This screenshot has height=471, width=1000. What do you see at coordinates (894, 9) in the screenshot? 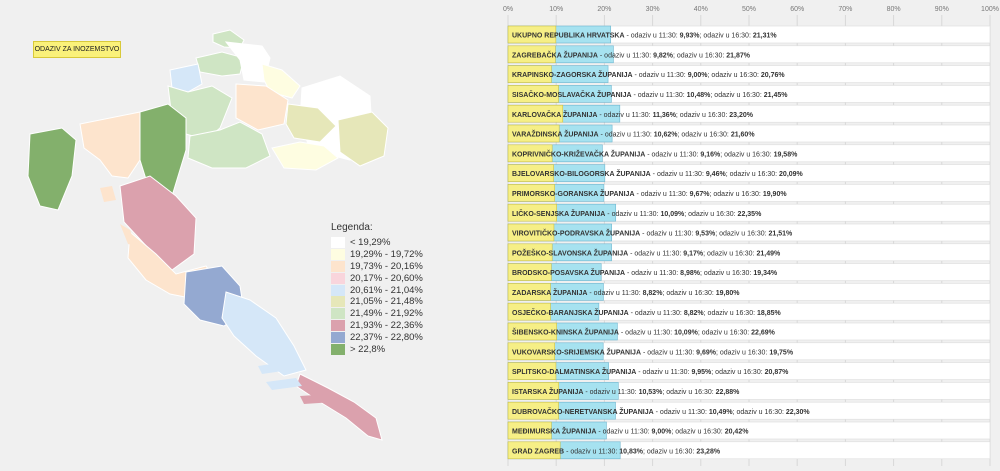
I see `x-tick-label: 80%` at bounding box center [894, 9].